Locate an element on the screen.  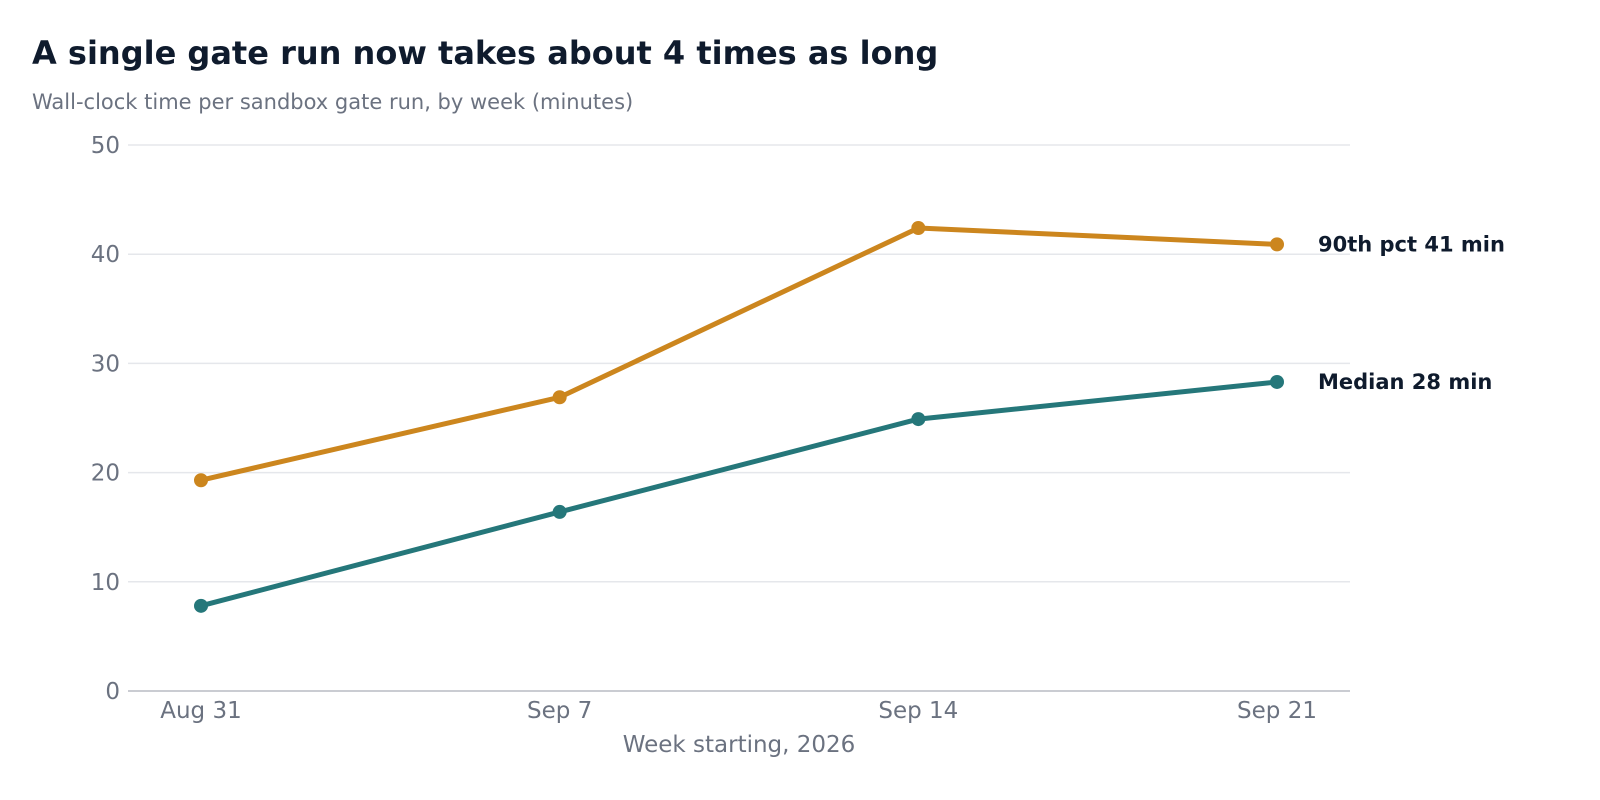
end-label-p90: 90th pct 41 min is located at coordinates (1411, 244).